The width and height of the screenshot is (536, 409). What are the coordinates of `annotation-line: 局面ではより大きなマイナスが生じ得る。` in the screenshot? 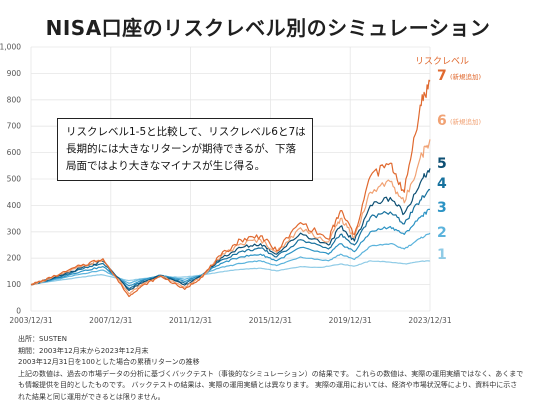 It's located at (166, 166).